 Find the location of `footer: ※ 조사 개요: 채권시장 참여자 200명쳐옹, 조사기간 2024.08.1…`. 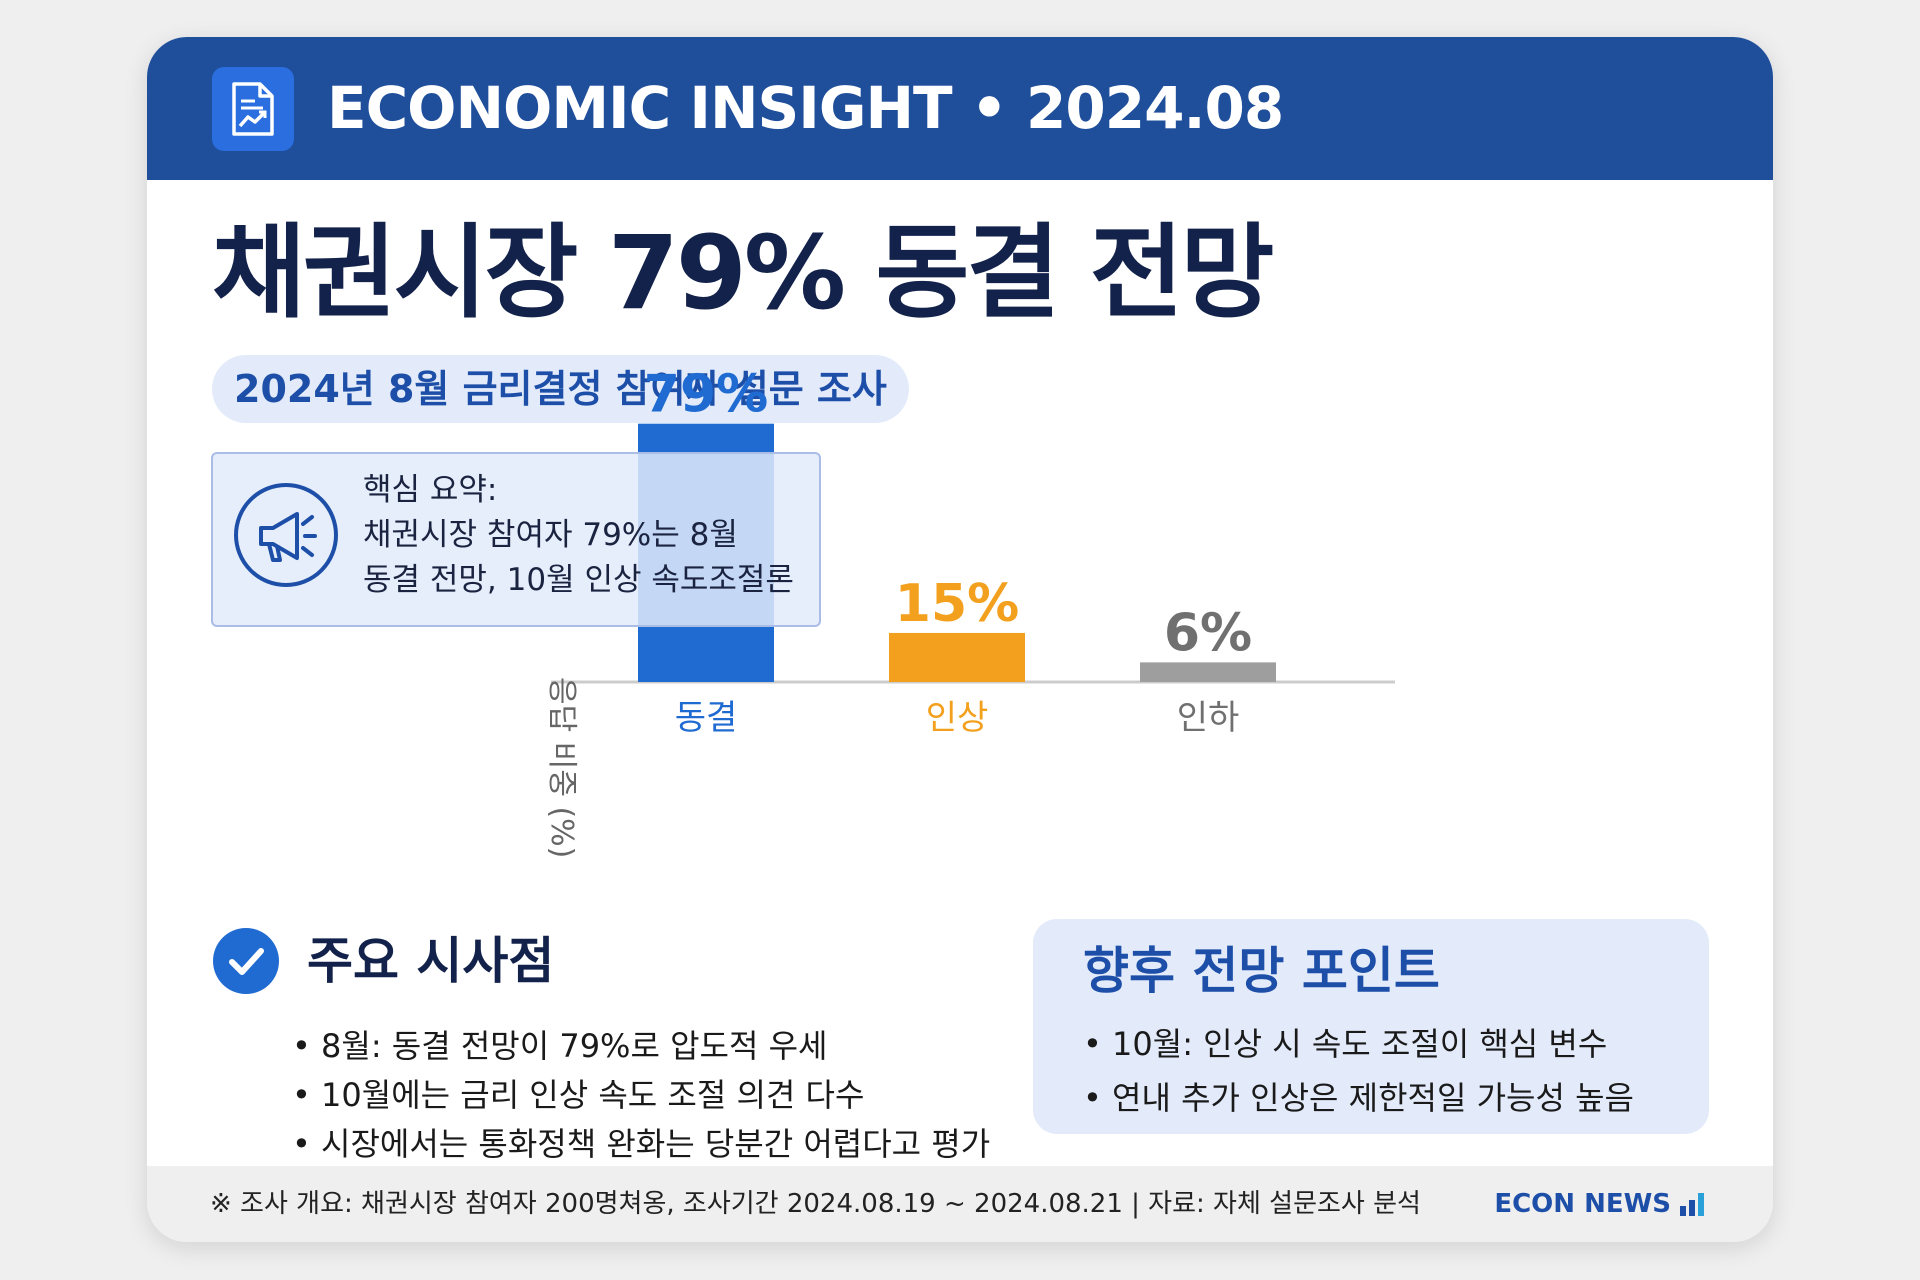

footer: ※ 조사 개요: 채권시장 참여자 200명쳐옹, 조사기간 2024.08.1… is located at coordinates (960, 1204).